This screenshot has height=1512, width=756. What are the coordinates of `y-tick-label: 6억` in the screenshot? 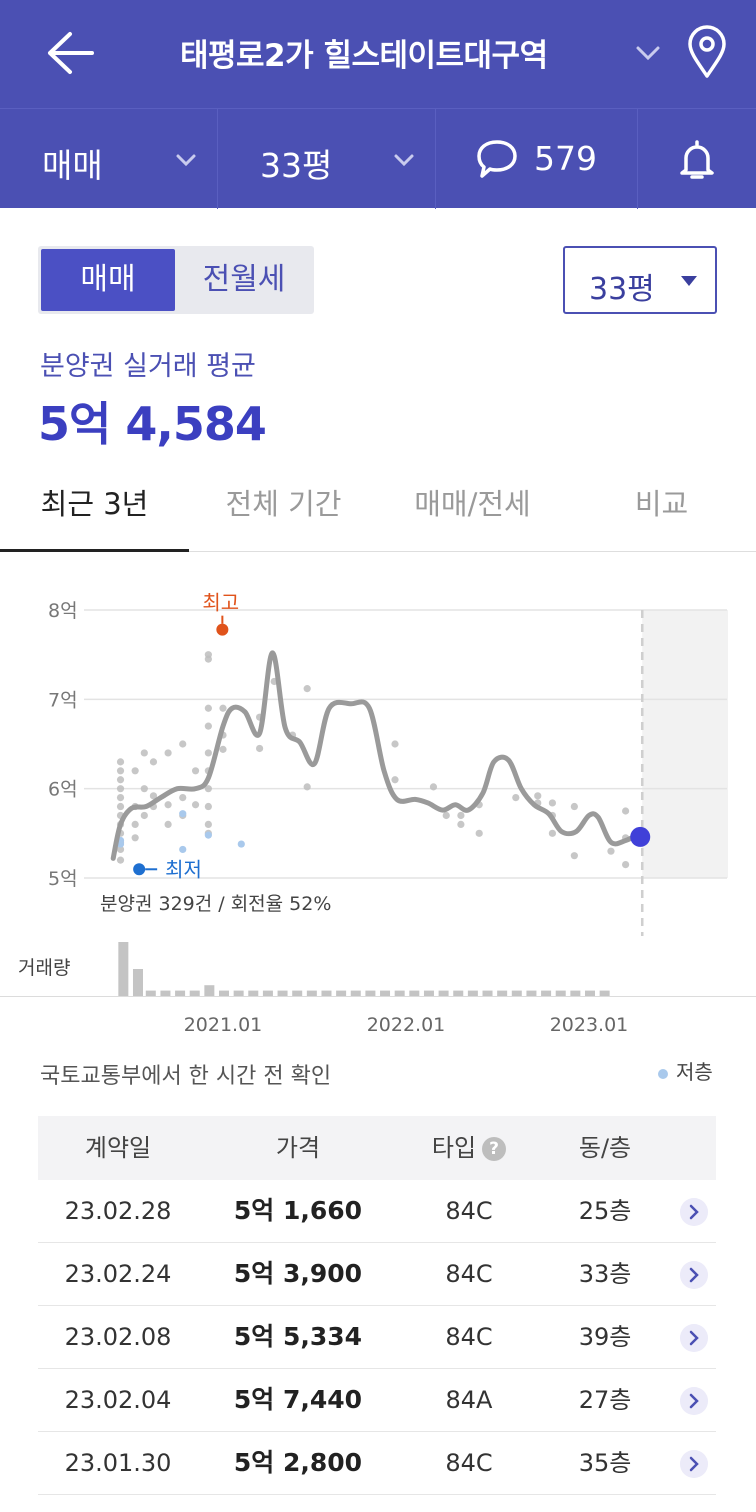 It's located at (63, 790).